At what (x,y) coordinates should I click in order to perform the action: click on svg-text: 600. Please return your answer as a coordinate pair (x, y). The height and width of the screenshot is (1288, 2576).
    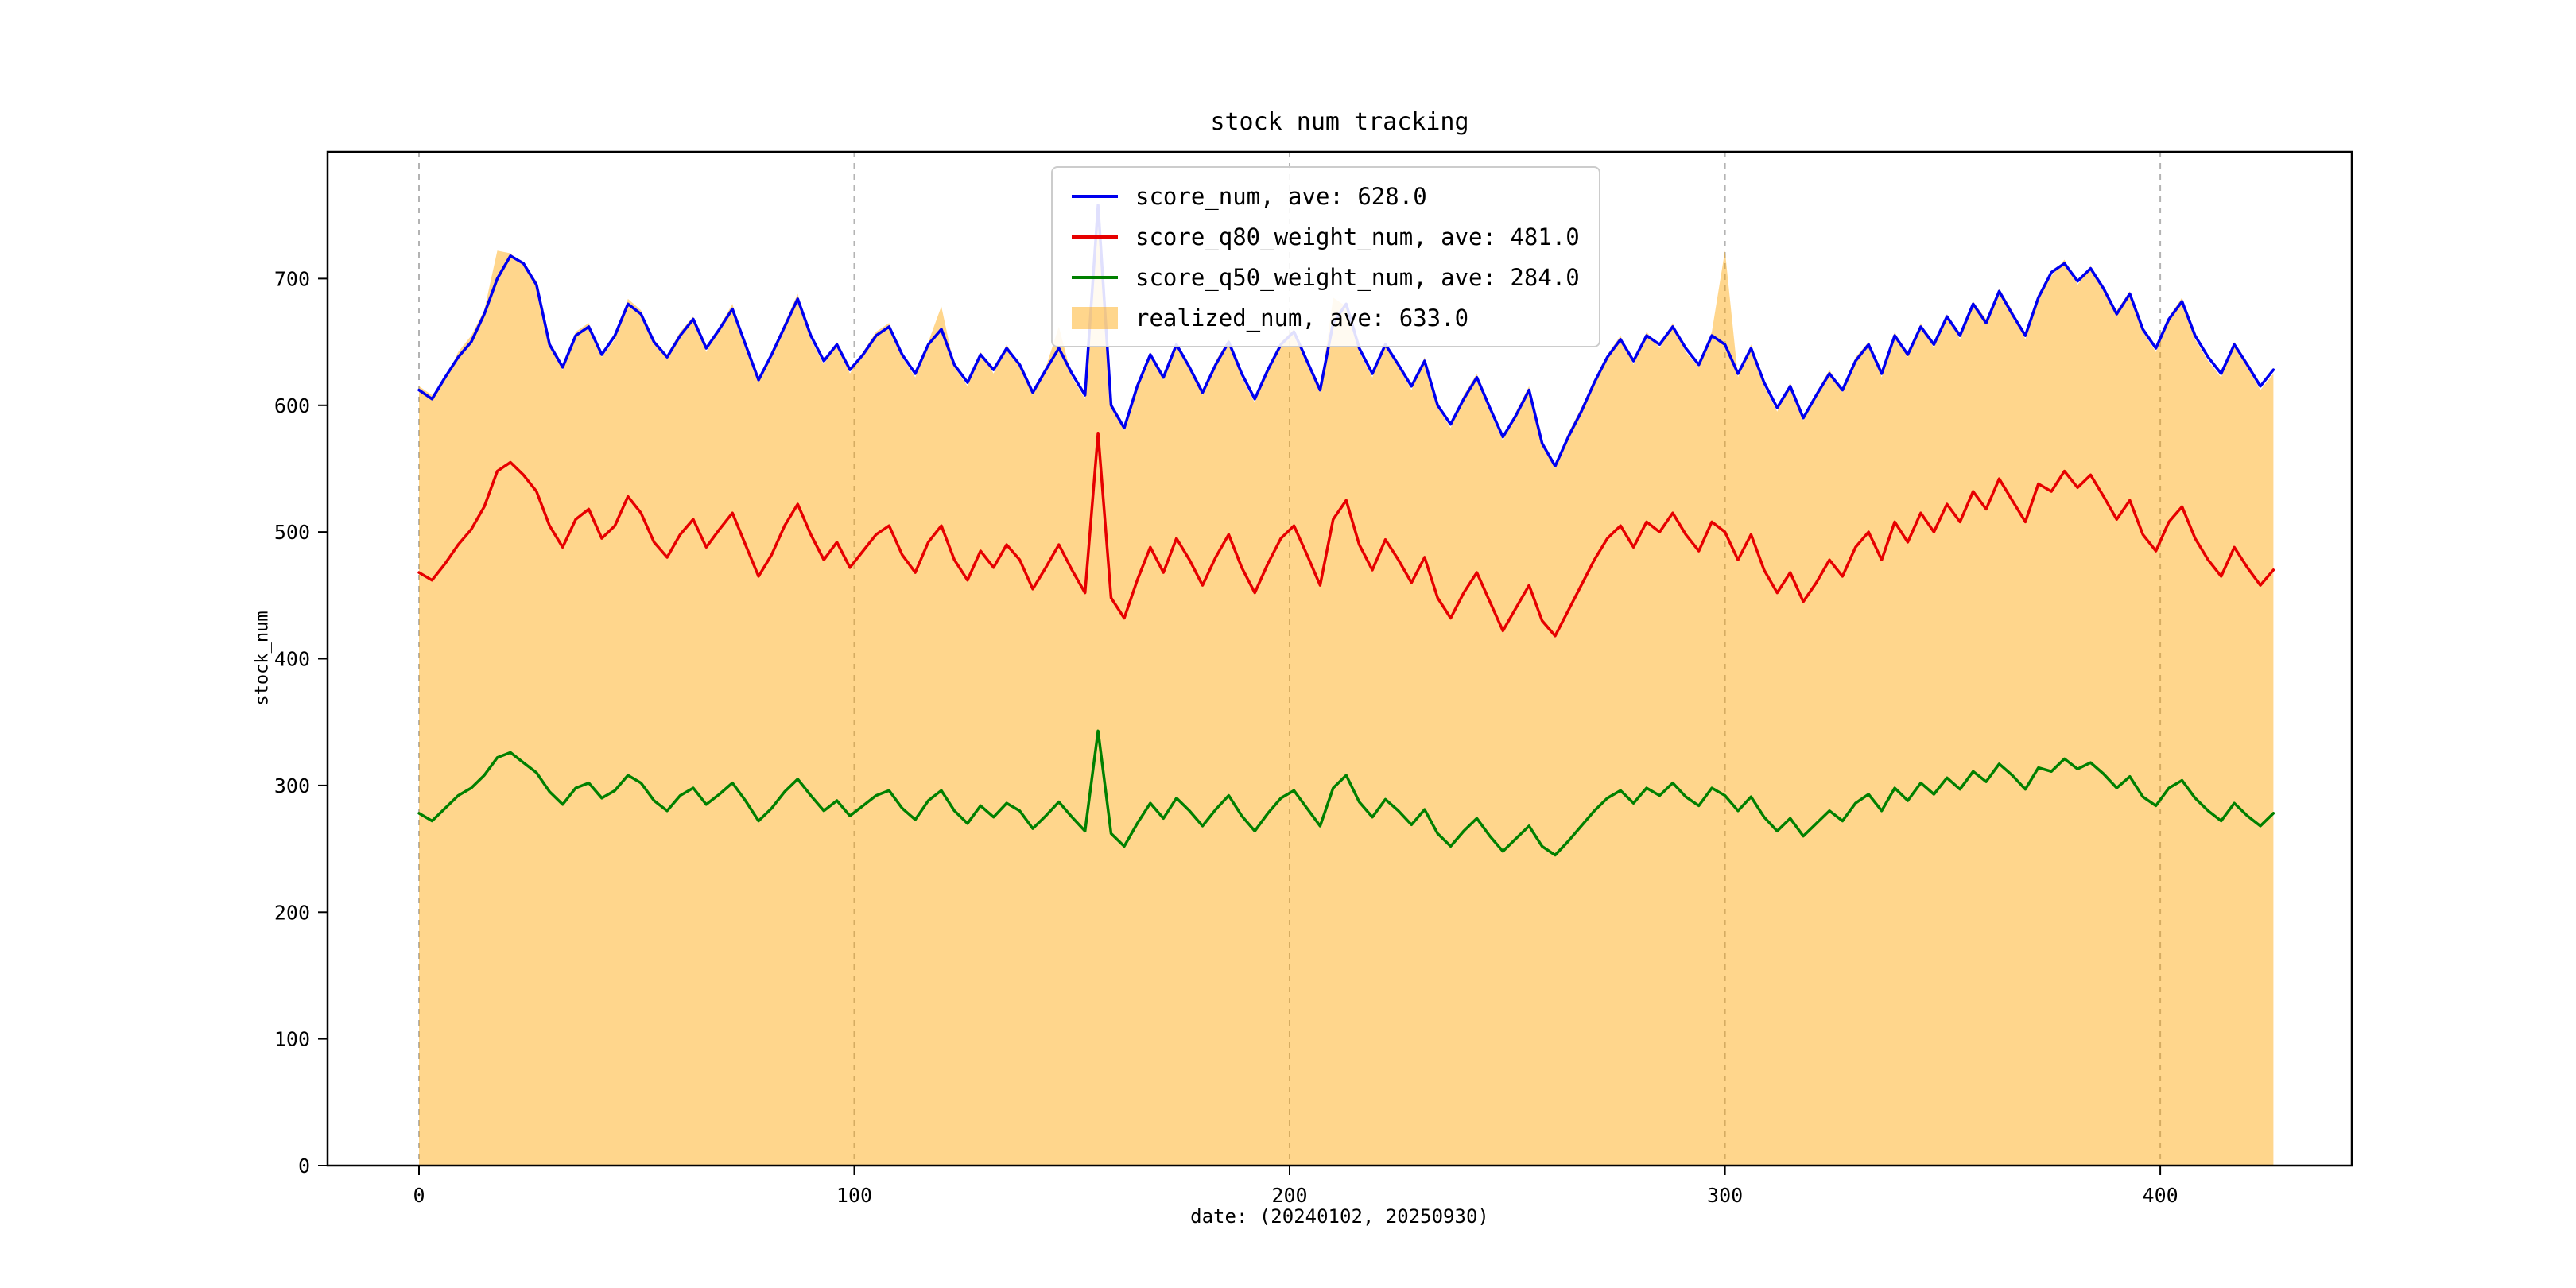
    Looking at the image, I should click on (292, 405).